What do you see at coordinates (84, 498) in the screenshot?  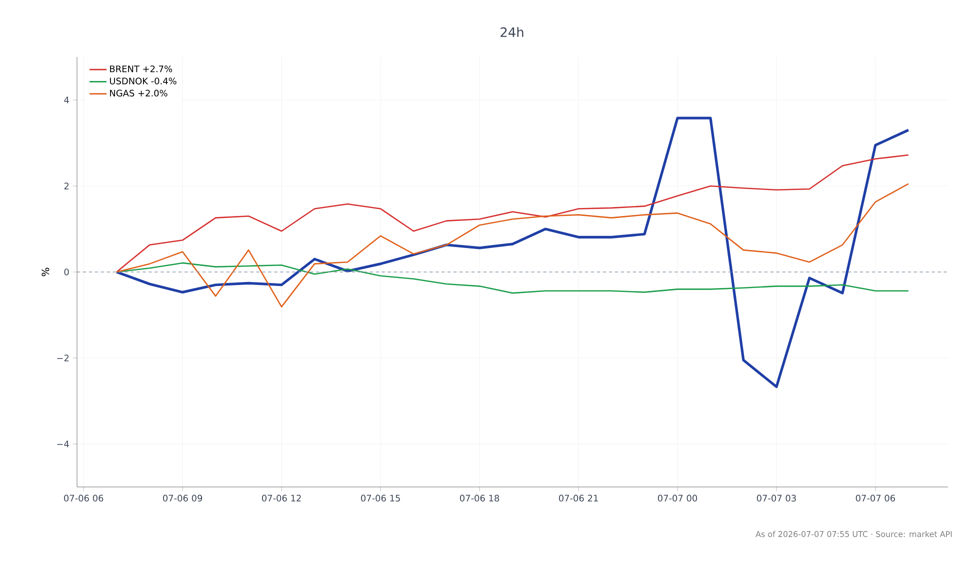 I see `x-tick-label: 07-06 06` at bounding box center [84, 498].